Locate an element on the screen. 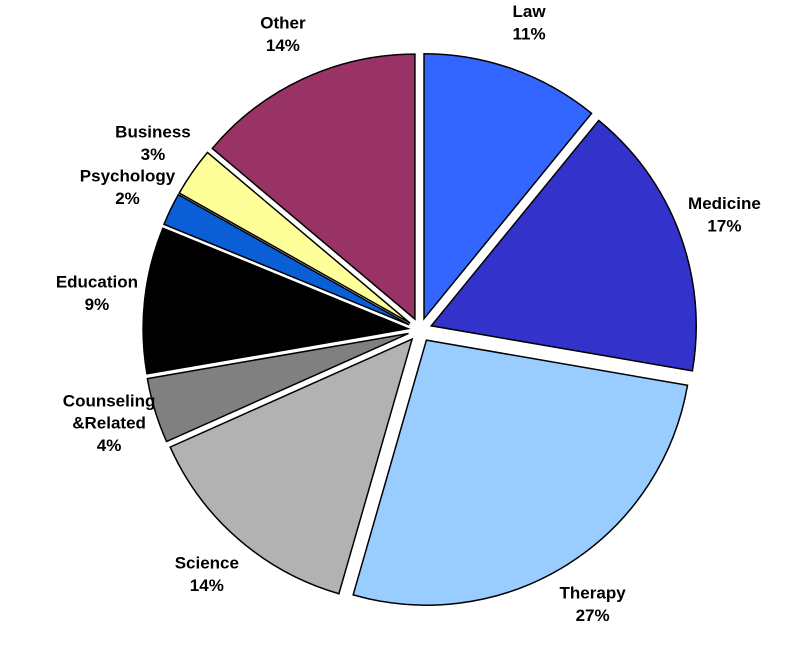 The image size is (793, 647). slice-label-line: Science is located at coordinates (207, 563).